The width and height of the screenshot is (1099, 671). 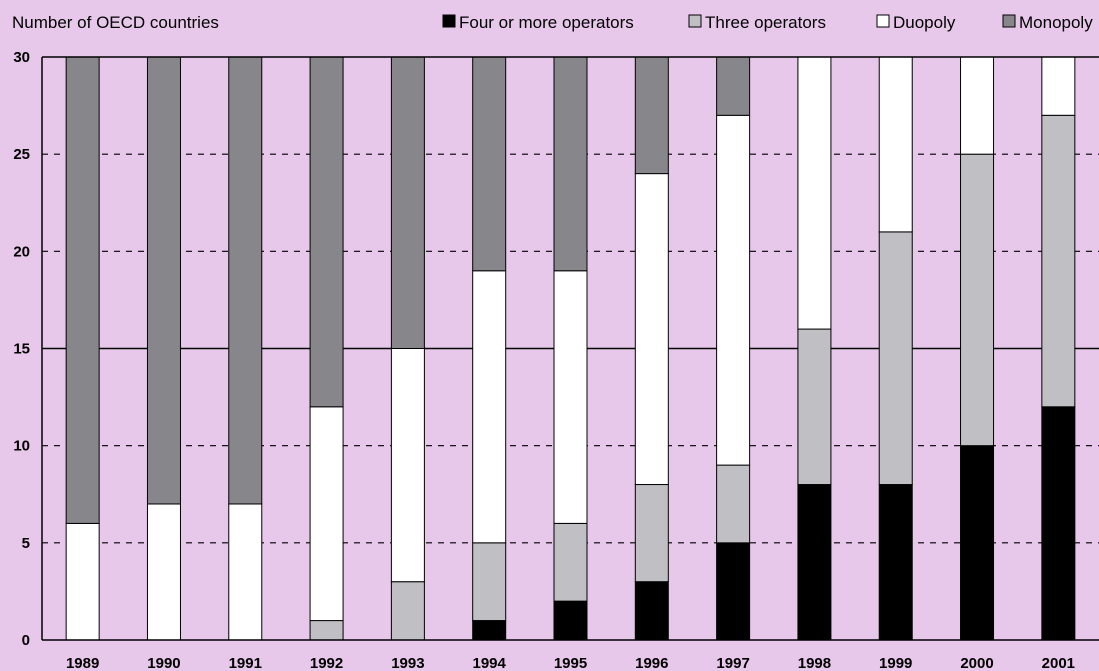 I want to click on legend-label: Duopoly, so click(x=924, y=22).